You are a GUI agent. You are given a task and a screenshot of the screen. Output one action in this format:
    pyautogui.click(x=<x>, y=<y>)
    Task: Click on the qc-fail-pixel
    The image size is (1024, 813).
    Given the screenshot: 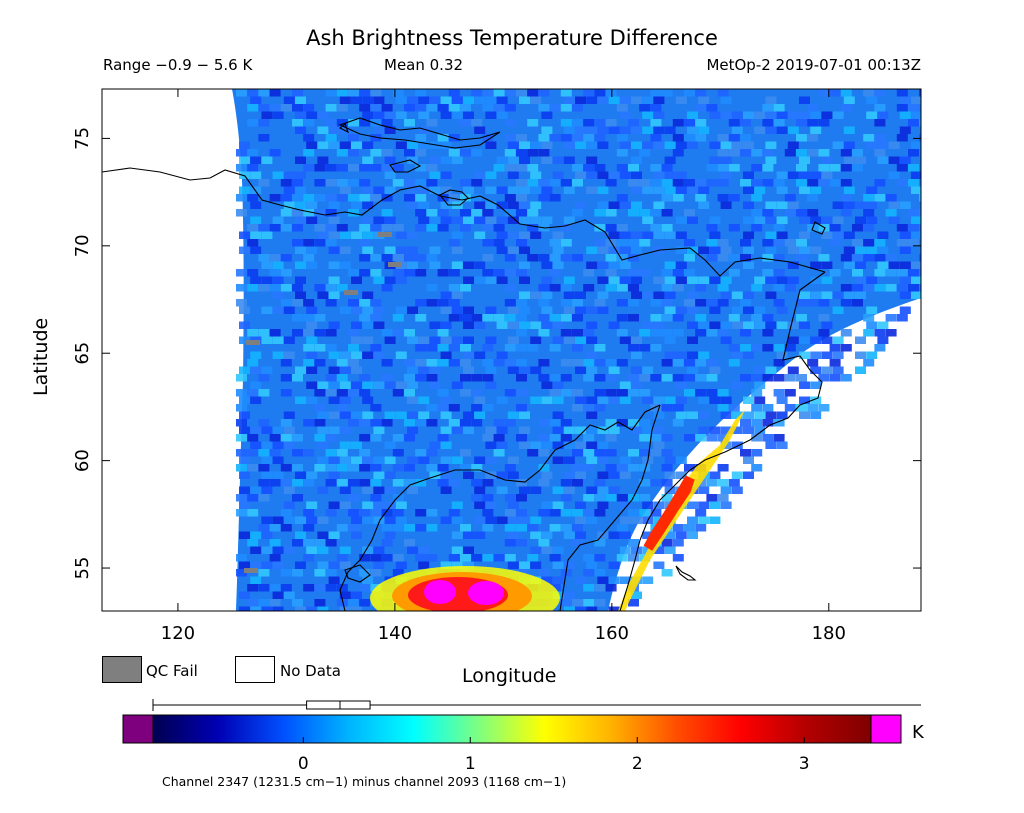 What is the action you would take?
    pyautogui.click(x=385, y=234)
    